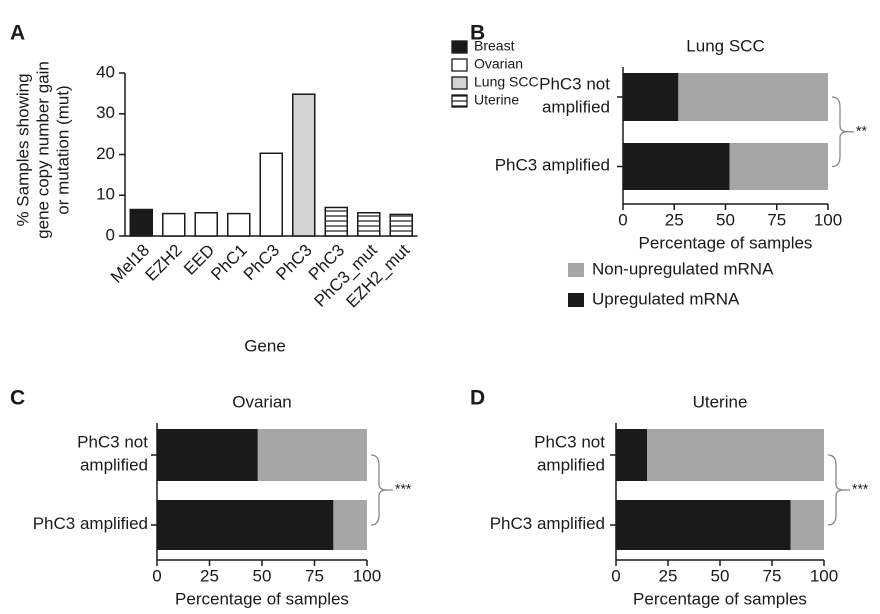 The width and height of the screenshot is (880, 614). Describe the element at coordinates (666, 298) in the screenshot. I see `legend-label: Upregulated mRNA` at that location.